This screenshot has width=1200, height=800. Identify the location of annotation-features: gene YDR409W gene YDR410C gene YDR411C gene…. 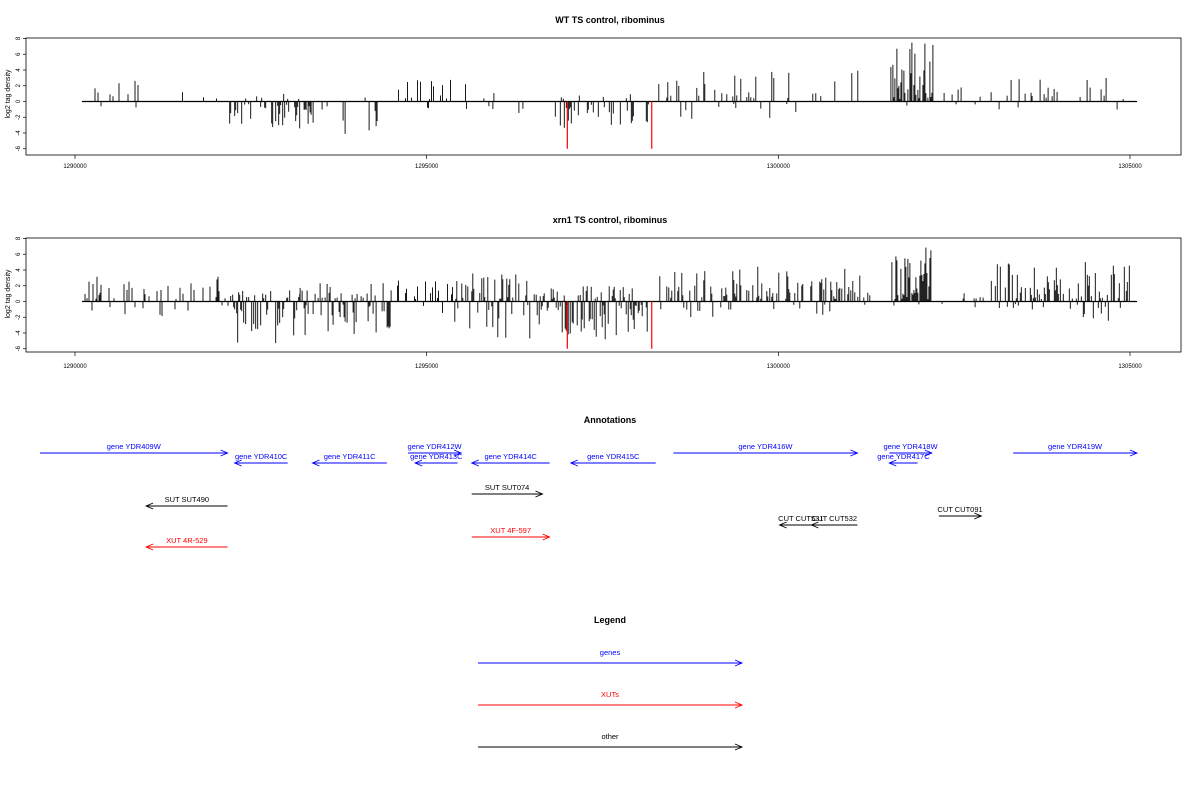
(589, 496).